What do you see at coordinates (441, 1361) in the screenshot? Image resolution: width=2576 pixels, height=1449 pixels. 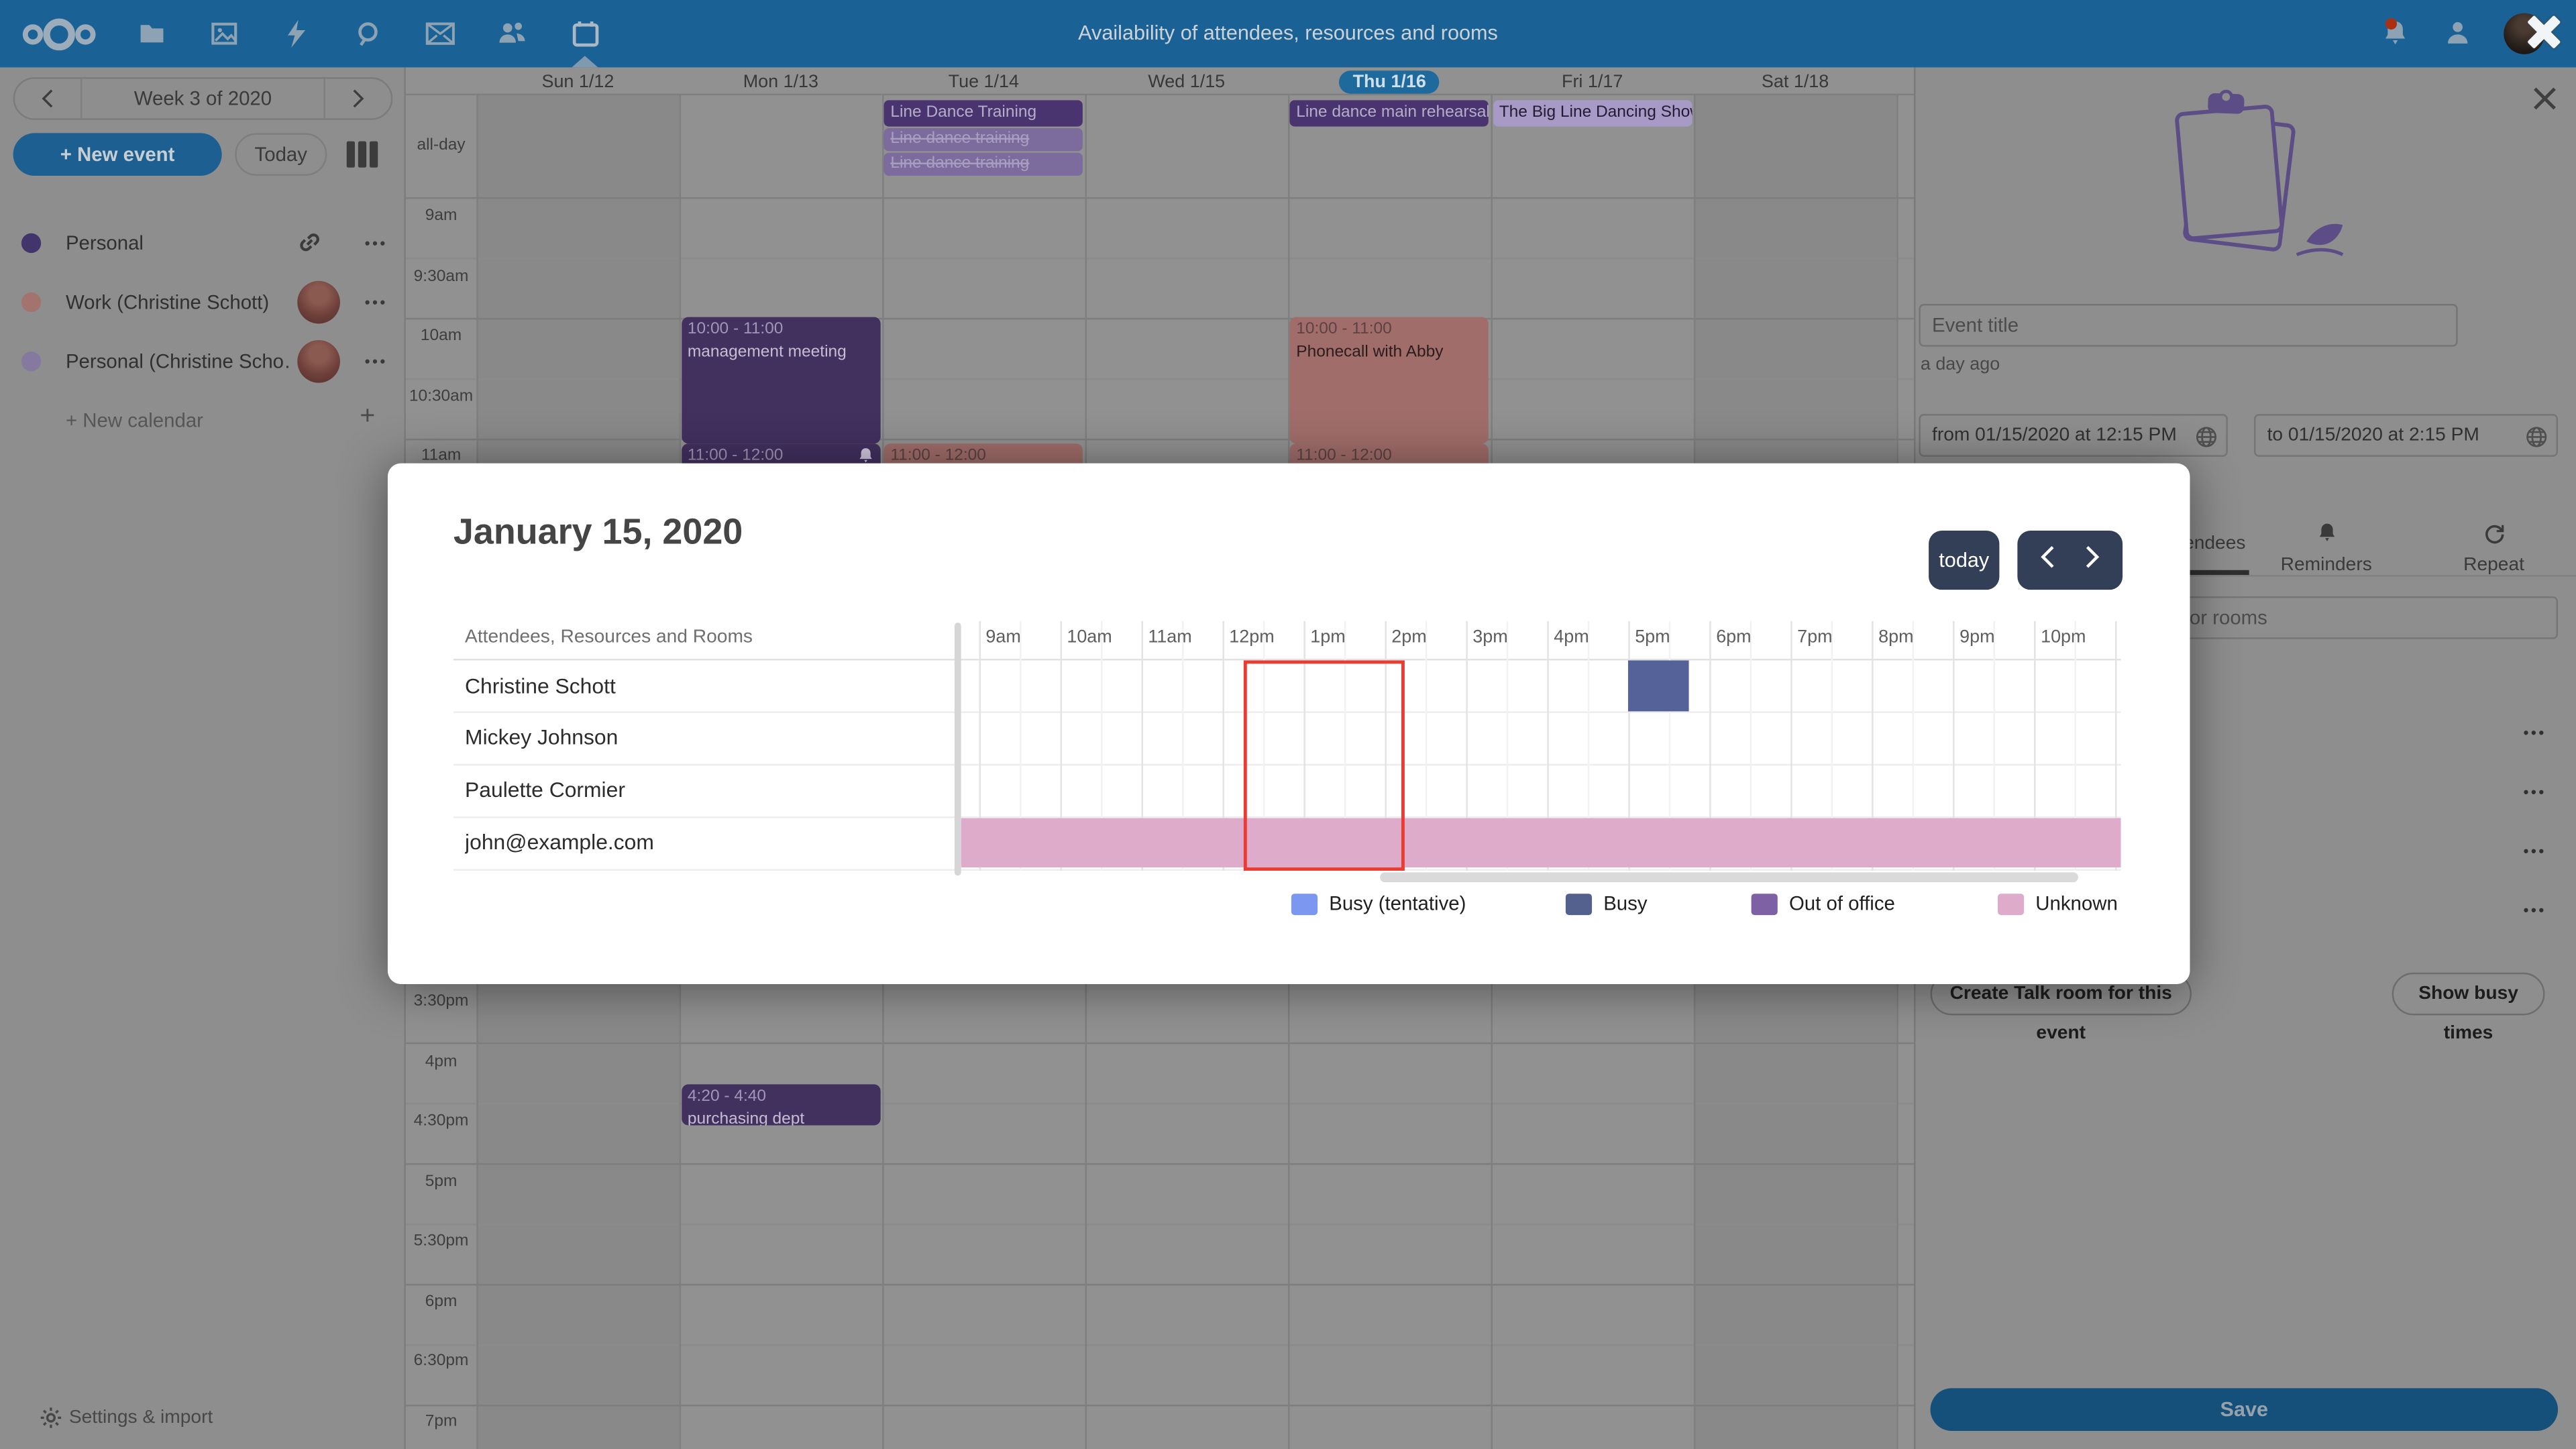 I see `time-gutter-label: 6:30pm` at bounding box center [441, 1361].